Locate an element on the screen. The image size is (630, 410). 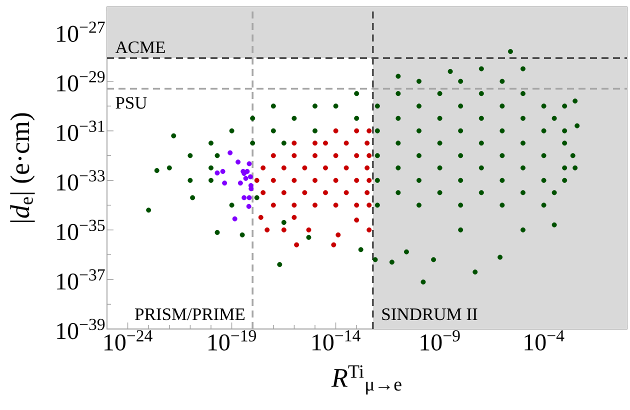
ref-line-label: PRISM/PRIME is located at coordinates (190, 314).